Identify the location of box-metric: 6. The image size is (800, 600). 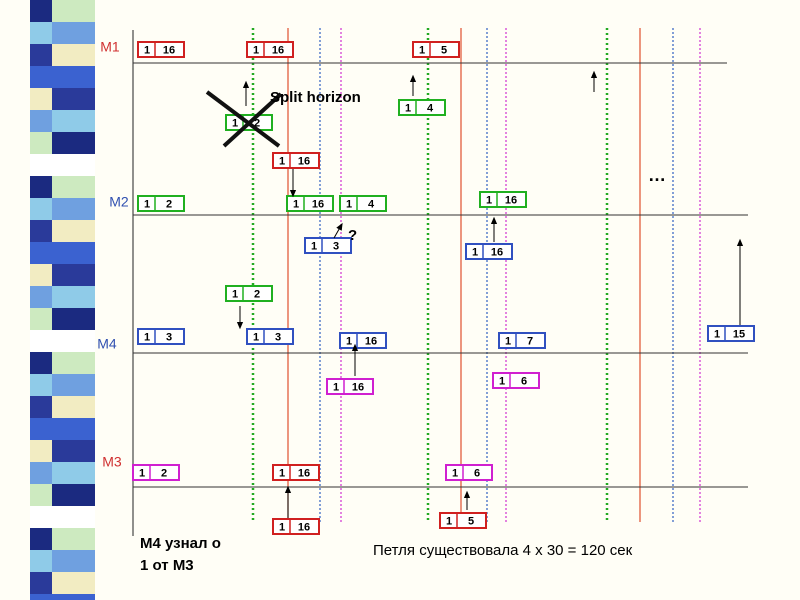
(524, 381).